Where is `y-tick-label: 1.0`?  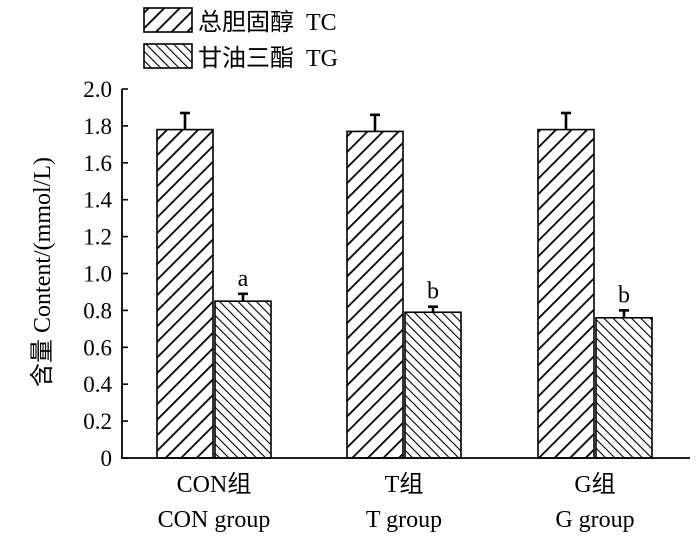 y-tick-label: 1.0 is located at coordinates (97, 274).